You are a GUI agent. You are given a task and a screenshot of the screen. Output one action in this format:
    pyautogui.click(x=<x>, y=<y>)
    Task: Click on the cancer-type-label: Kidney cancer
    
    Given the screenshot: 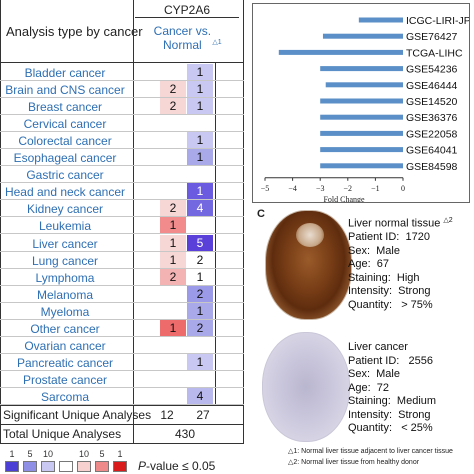 What is the action you would take?
    pyautogui.click(x=65, y=209)
    